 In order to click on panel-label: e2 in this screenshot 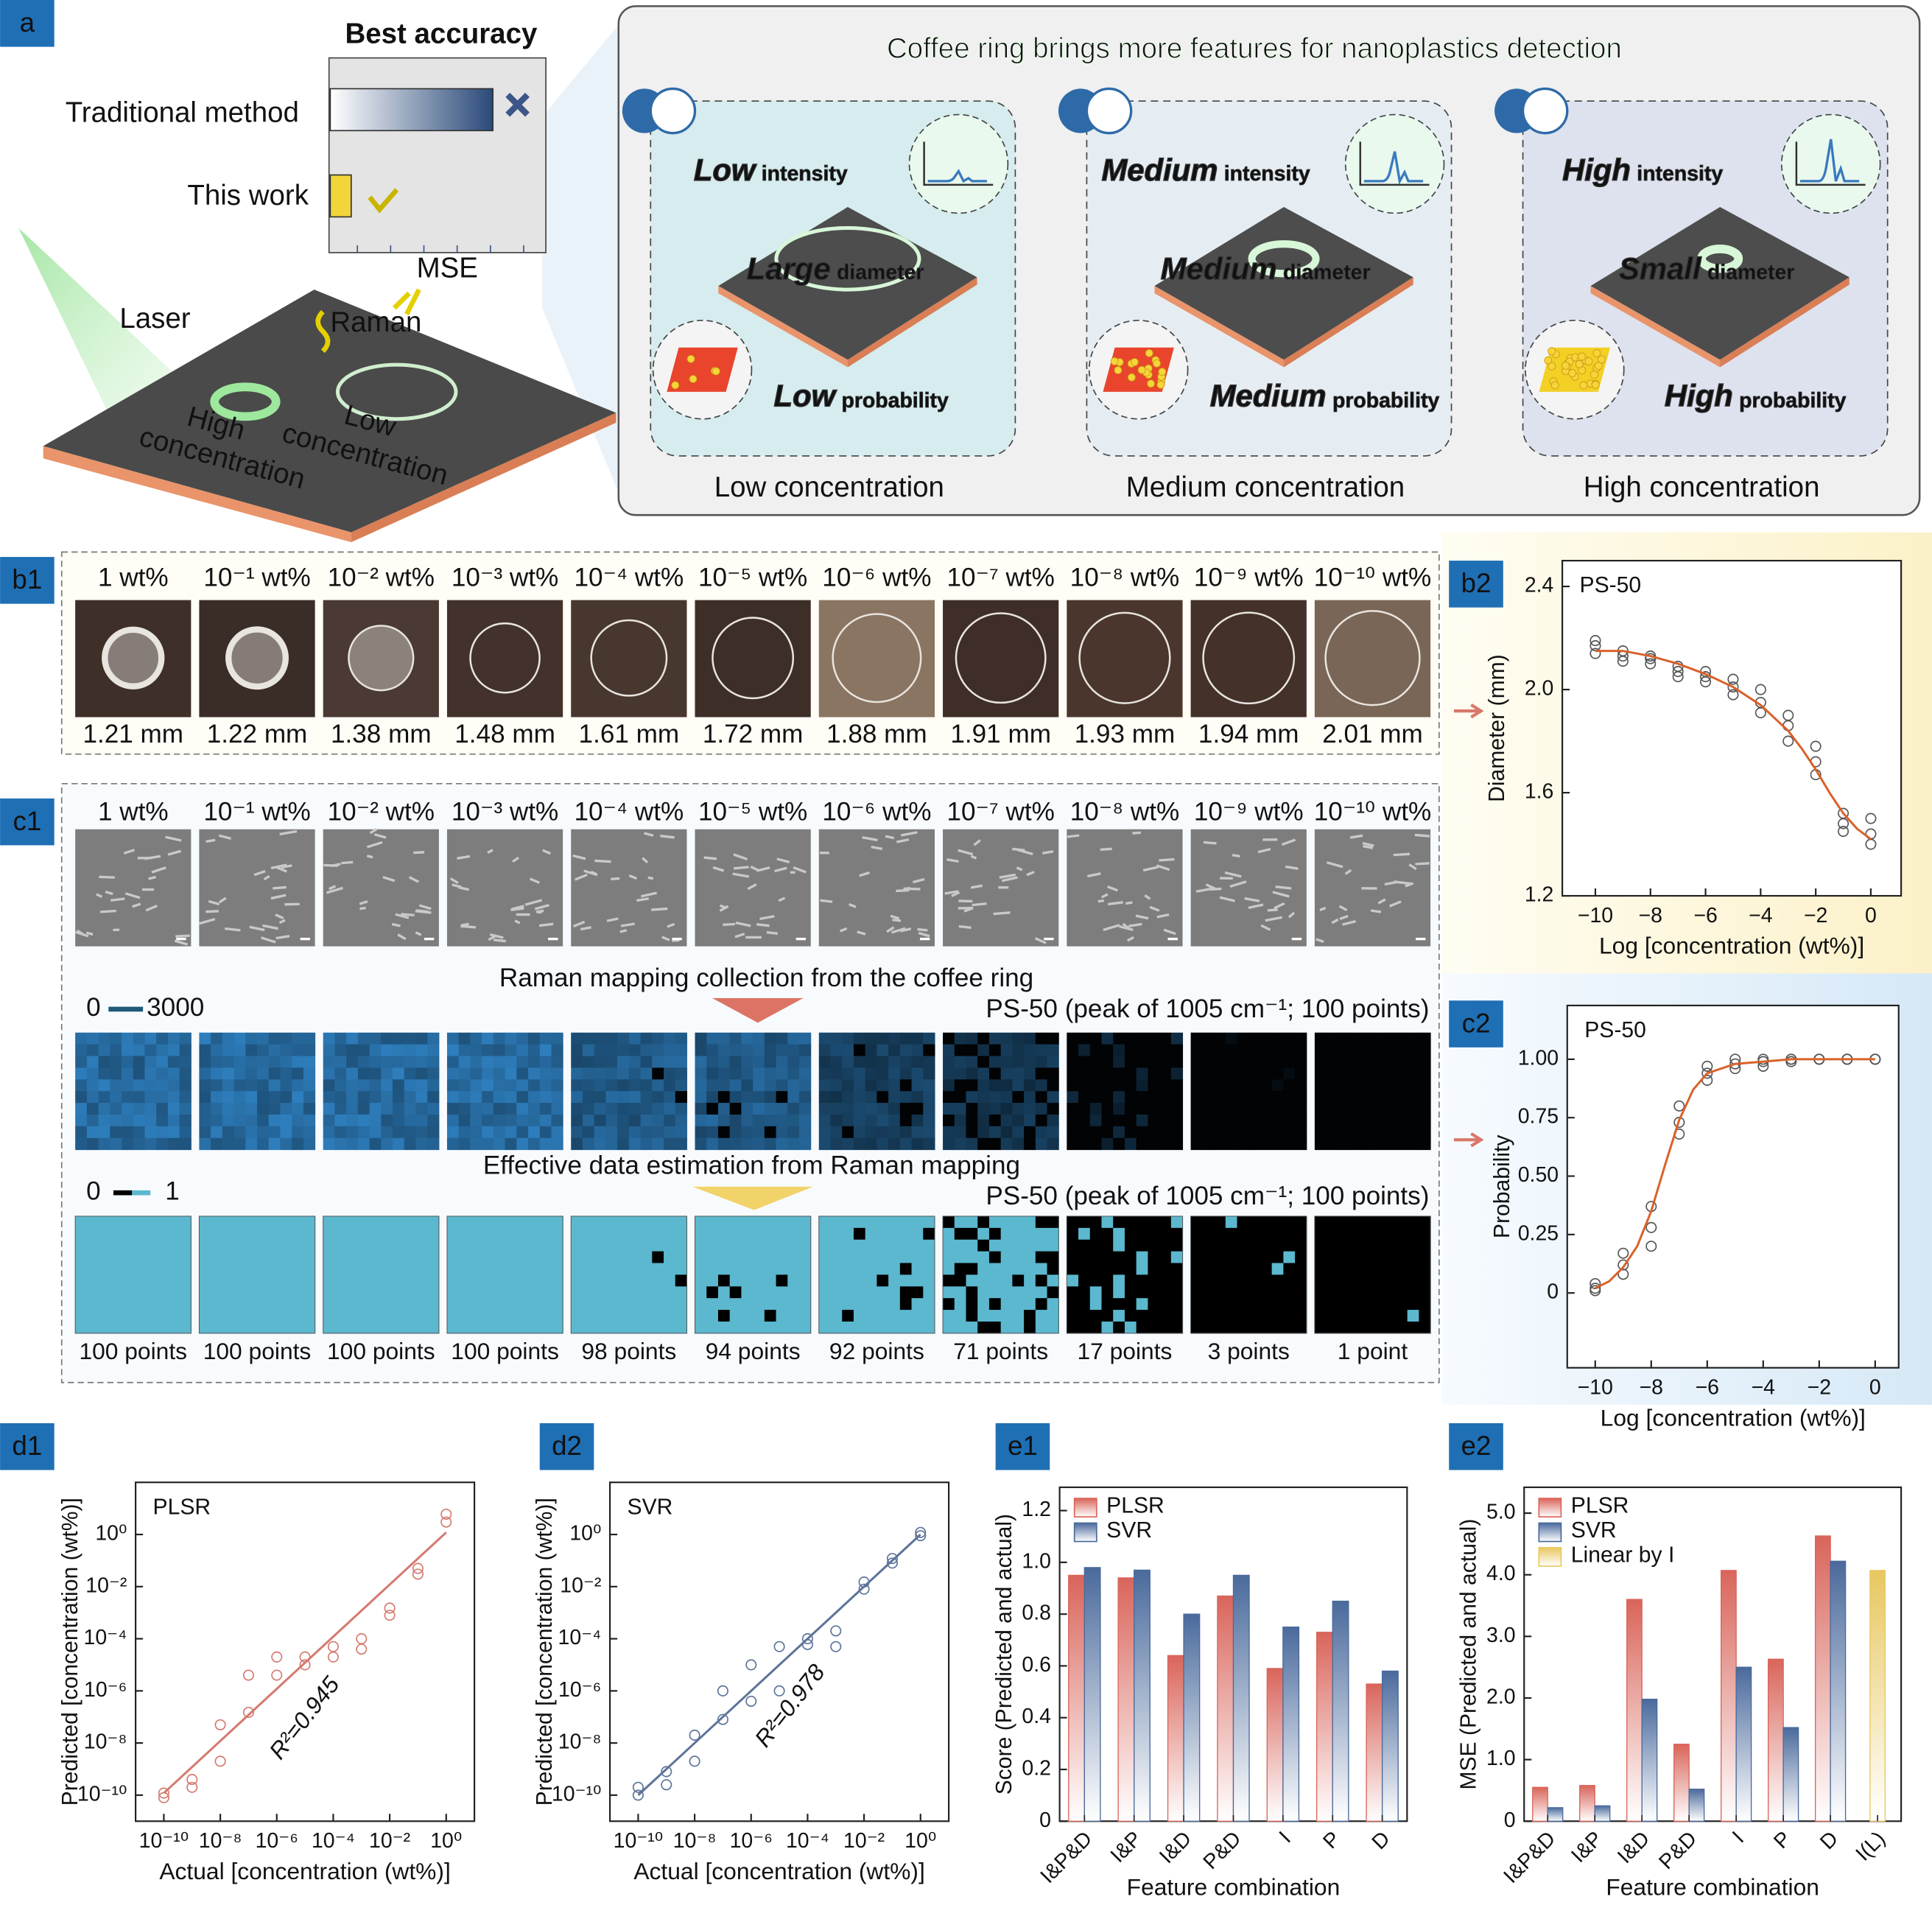, I will do `click(1476, 1446)`.